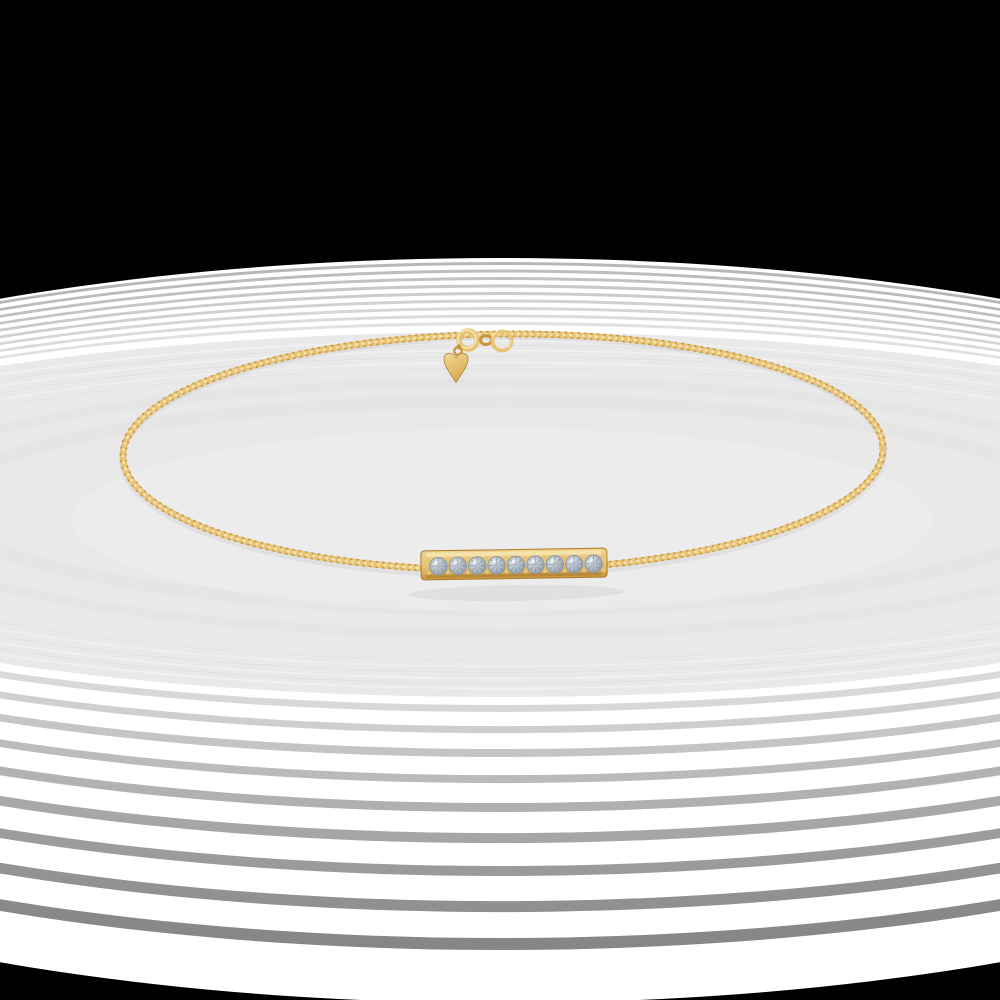 The image size is (1000, 1000). What do you see at coordinates (593, 563) in the screenshot?
I see `diamond-stone` at bounding box center [593, 563].